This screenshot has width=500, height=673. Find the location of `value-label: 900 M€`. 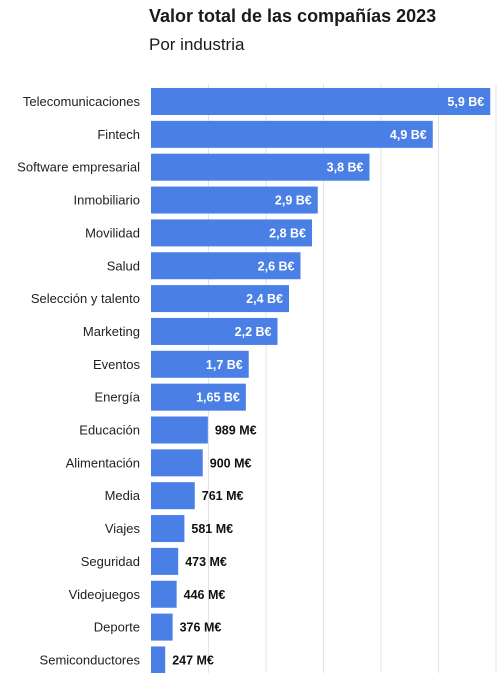

value-label: 900 M€ is located at coordinates (231, 463).